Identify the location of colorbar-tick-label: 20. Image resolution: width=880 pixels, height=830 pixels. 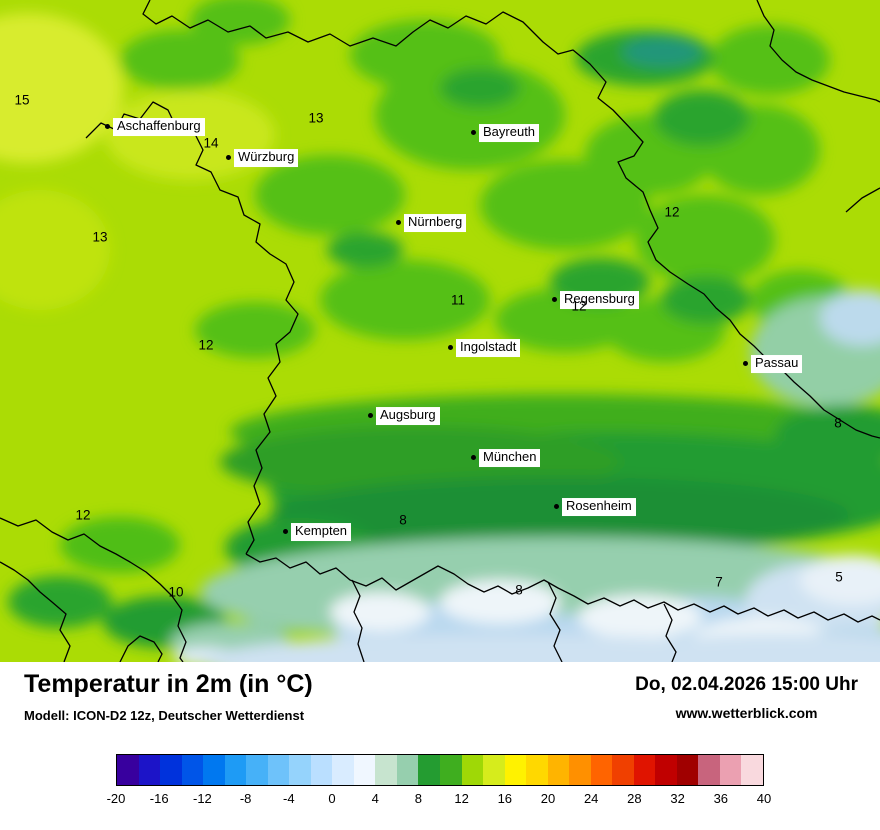
(548, 798).